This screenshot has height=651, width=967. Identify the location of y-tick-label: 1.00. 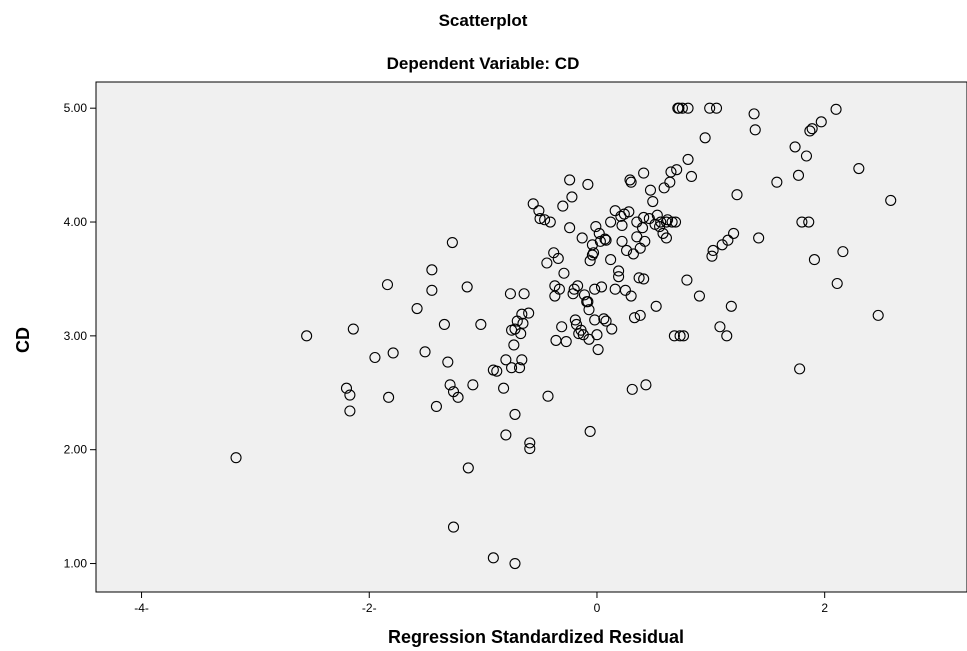
(76, 564).